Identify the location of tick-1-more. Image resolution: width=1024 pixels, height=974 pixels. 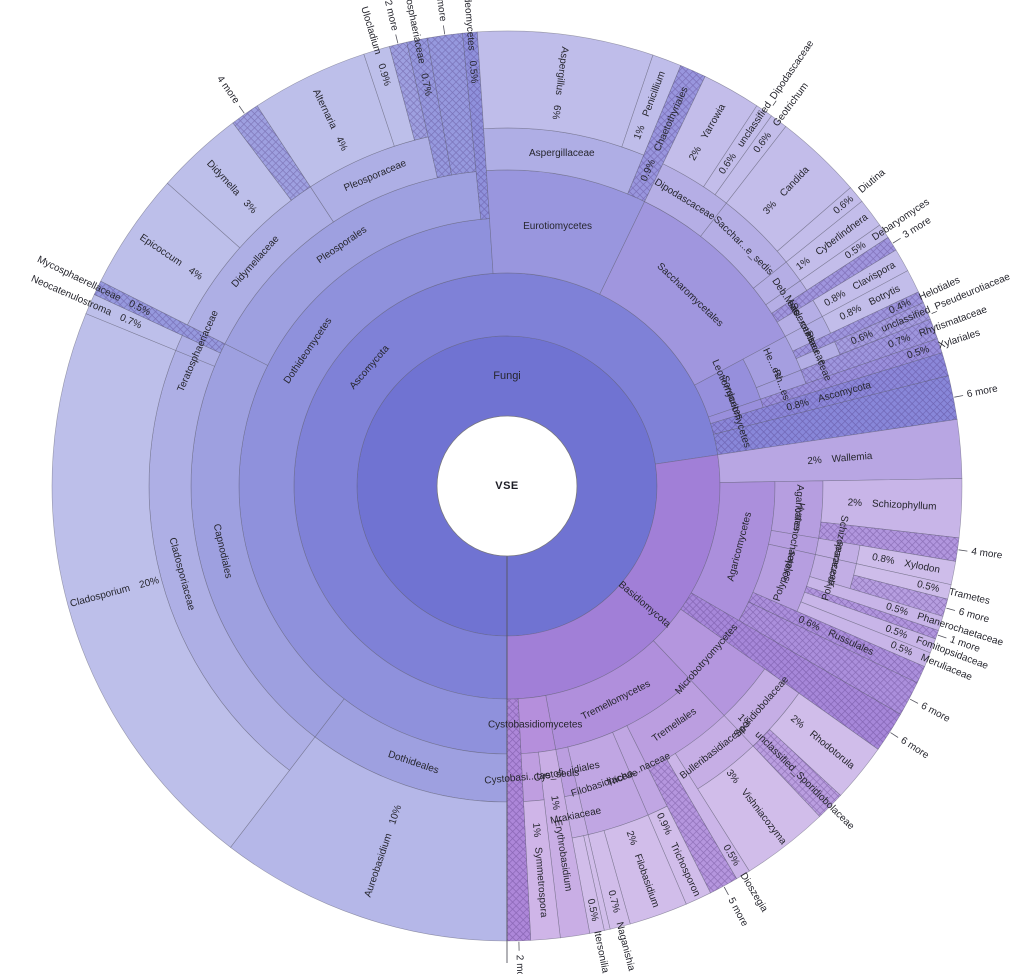
(942, 636).